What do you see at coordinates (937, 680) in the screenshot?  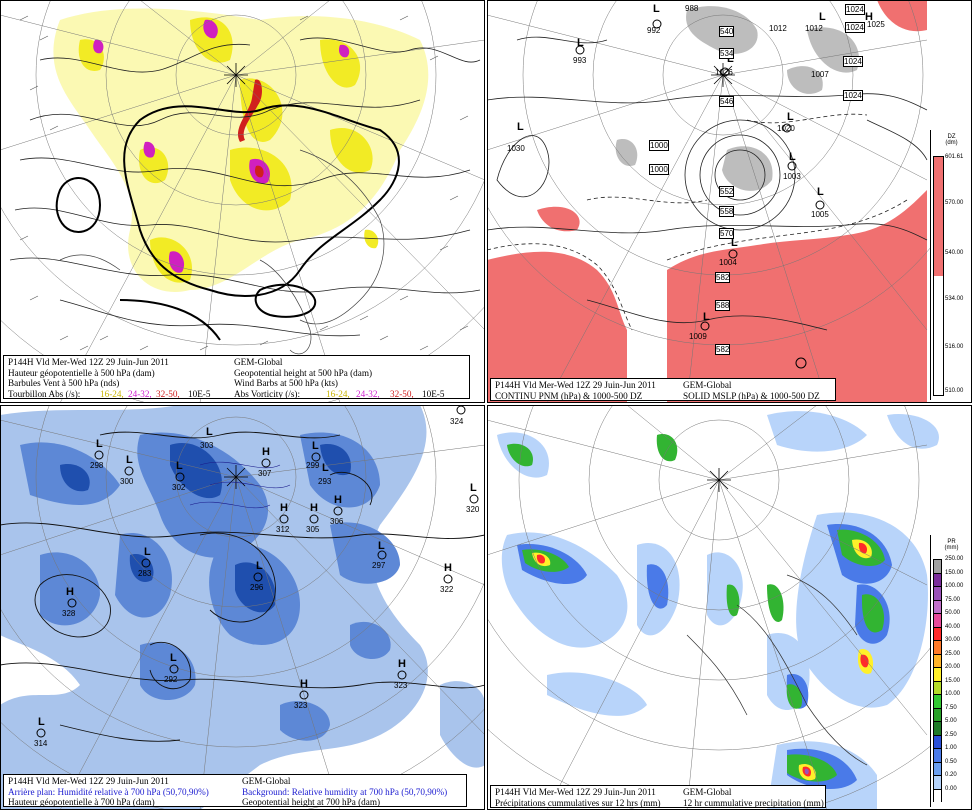 I see `colorbar-swatches` at bounding box center [937, 680].